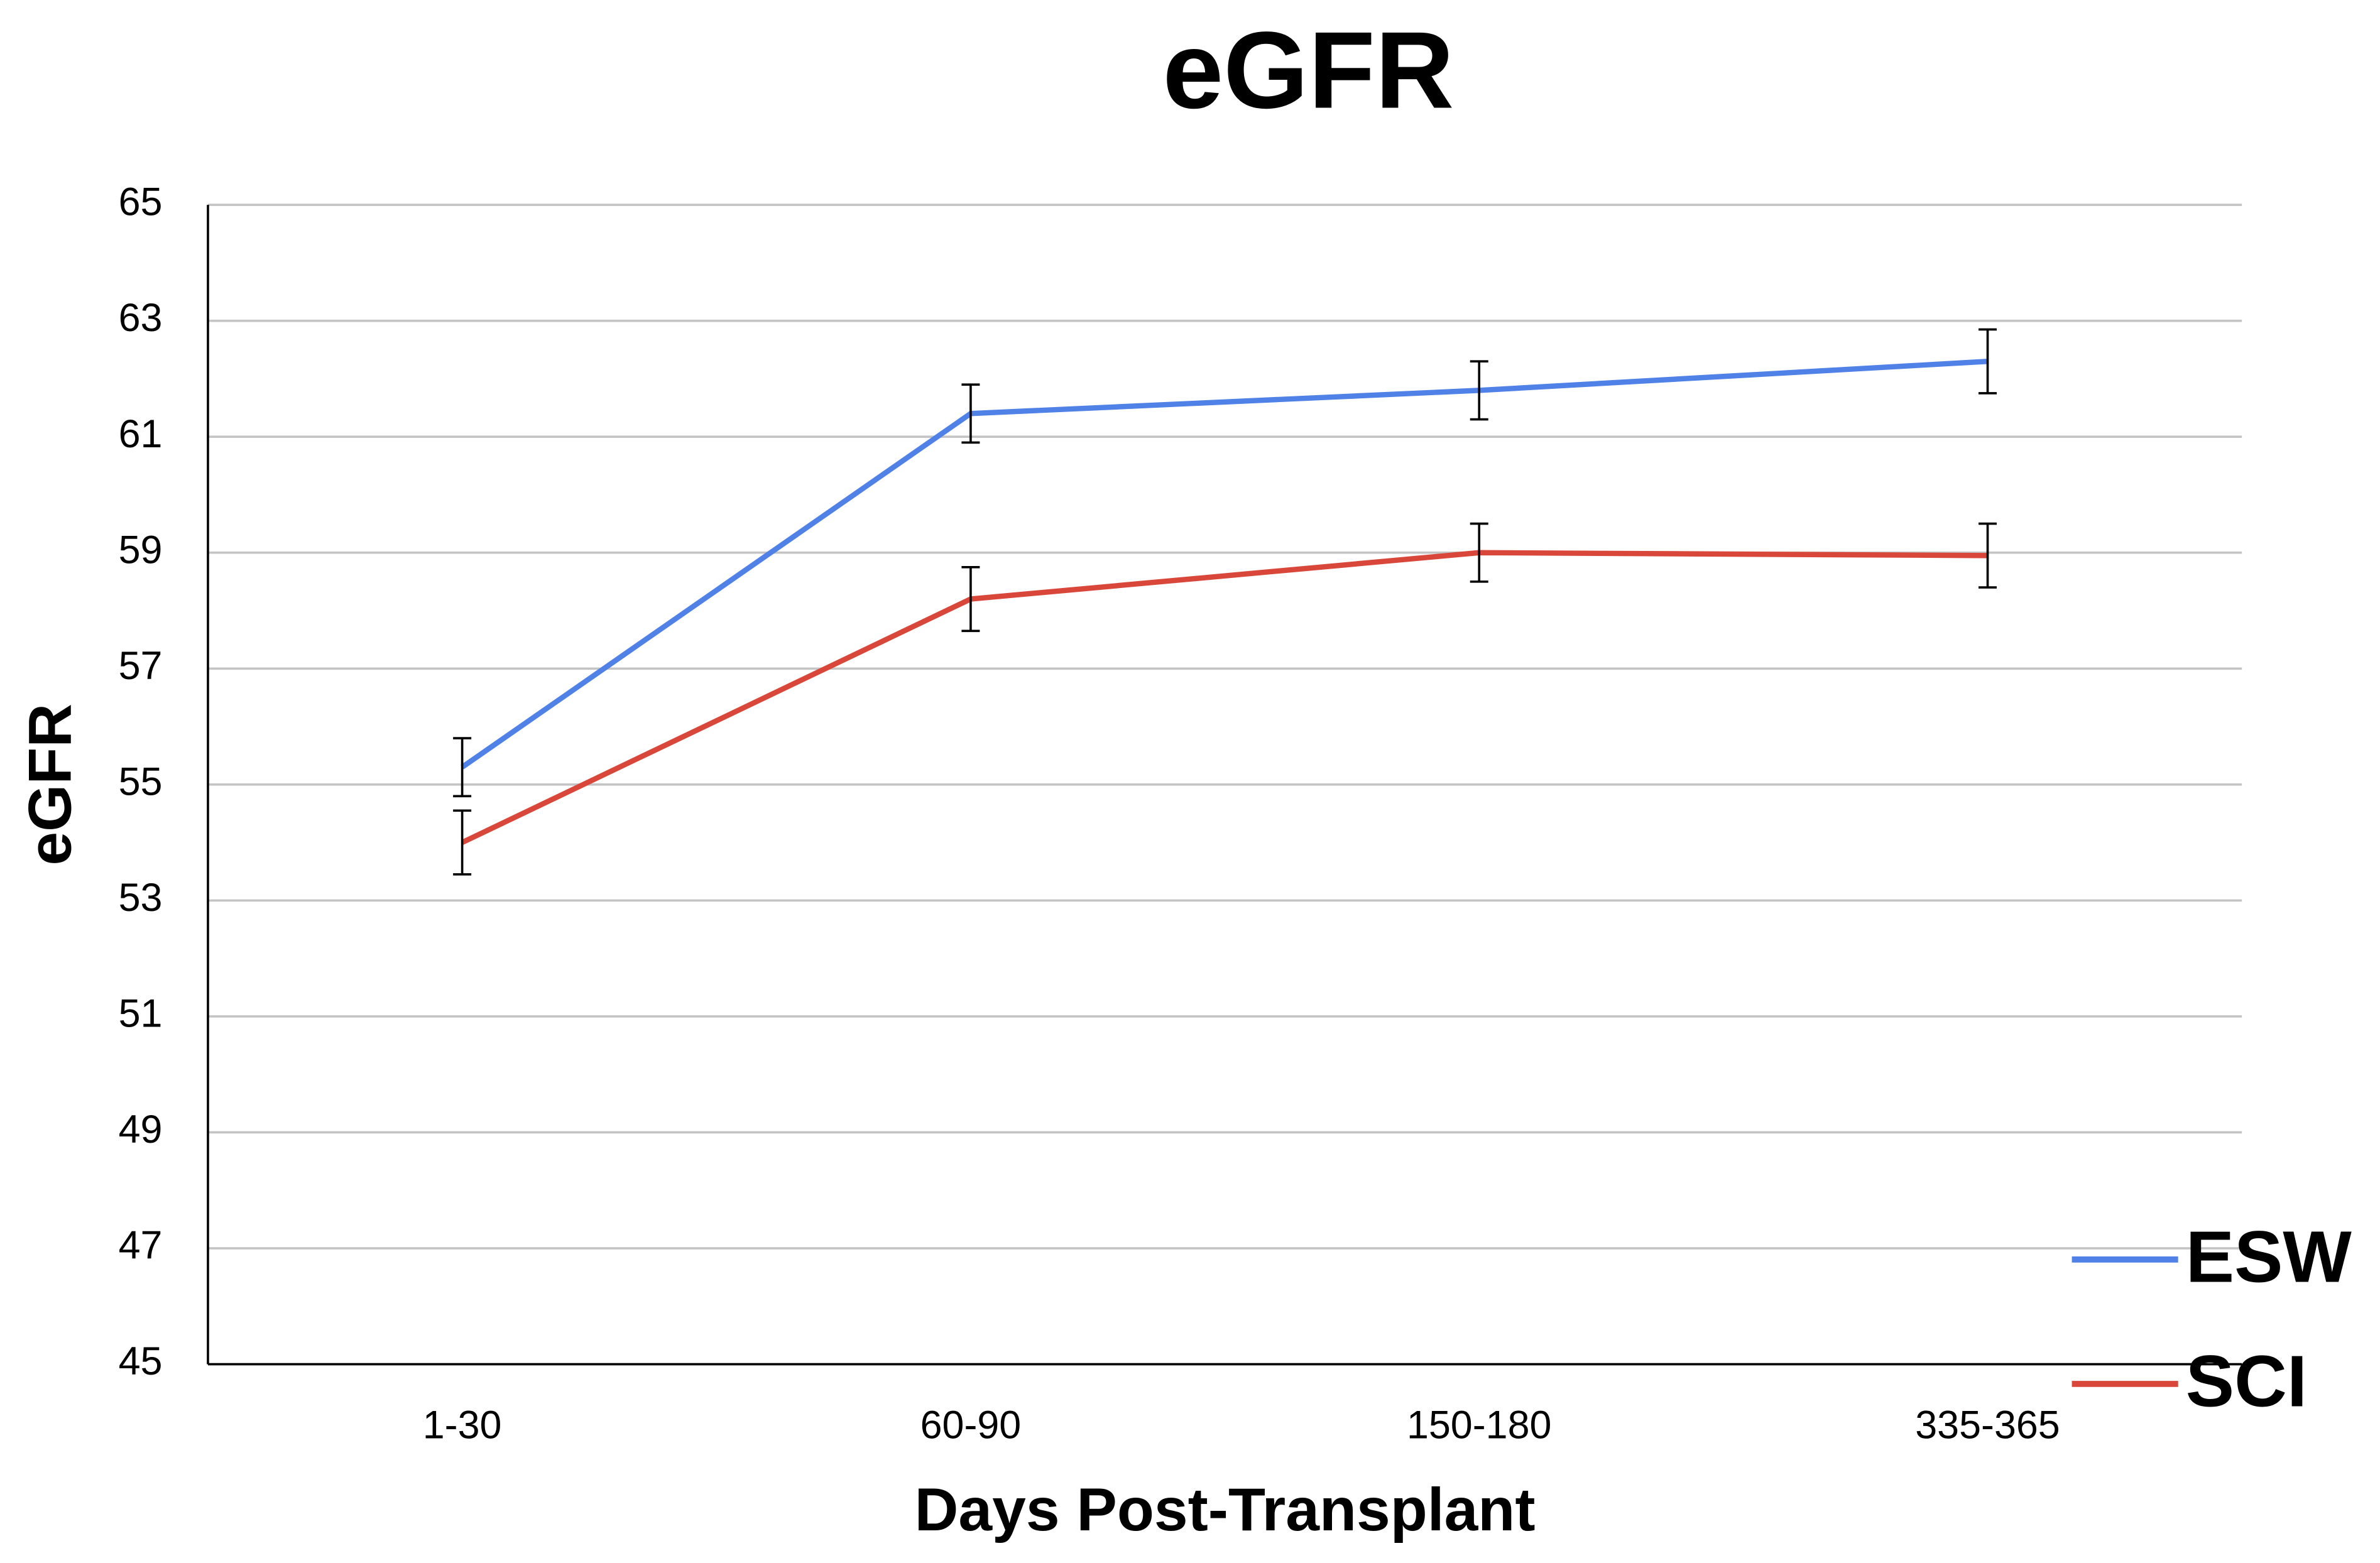  I want to click on y-tick-label: 51, so click(141, 1014).